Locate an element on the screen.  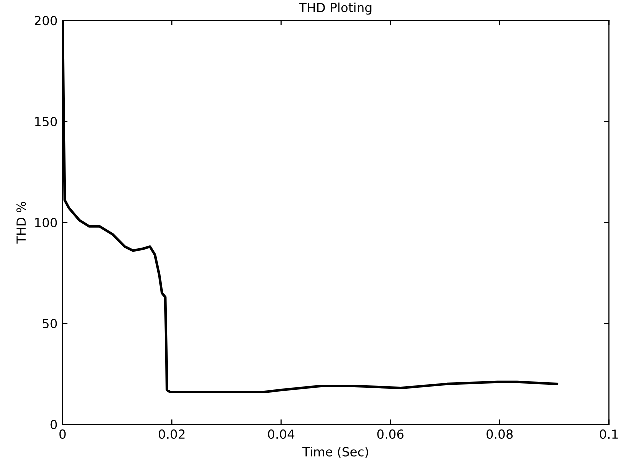
x-tick-label: 0.04 is located at coordinates (281, 435).